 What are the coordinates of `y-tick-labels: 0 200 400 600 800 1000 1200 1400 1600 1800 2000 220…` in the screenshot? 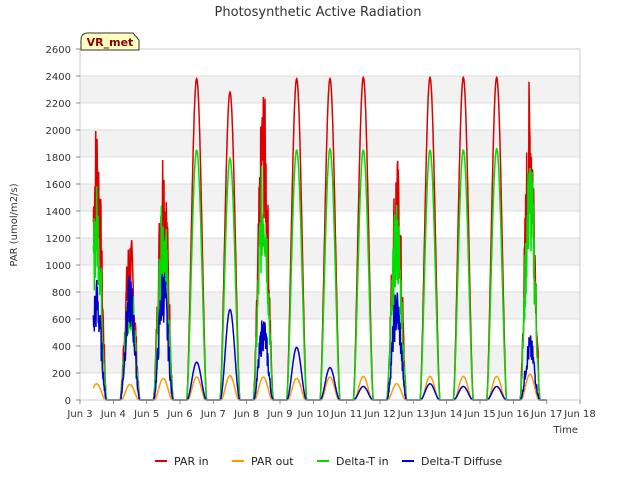 It's located at (63, 226).